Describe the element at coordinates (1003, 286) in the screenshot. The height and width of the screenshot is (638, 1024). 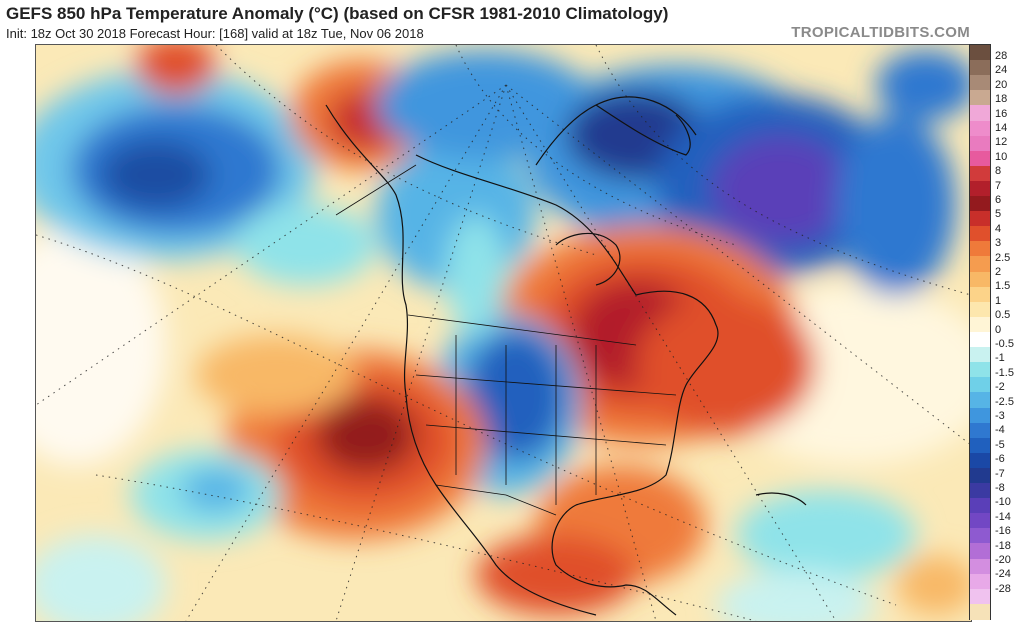
I see `colorbar-tick-label: 1.5` at that location.